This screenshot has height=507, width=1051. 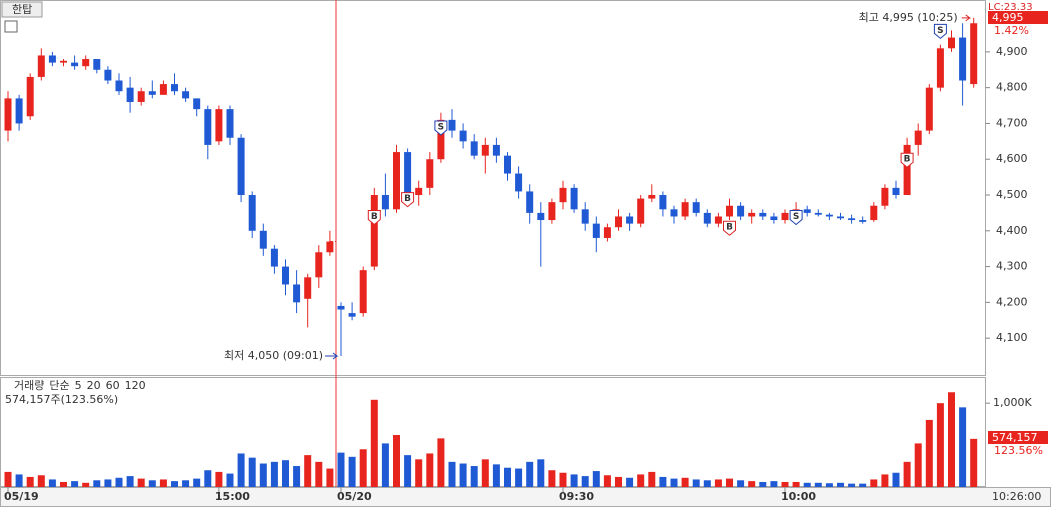 What do you see at coordinates (11, 26) in the screenshot?
I see `table-icon` at bounding box center [11, 26].